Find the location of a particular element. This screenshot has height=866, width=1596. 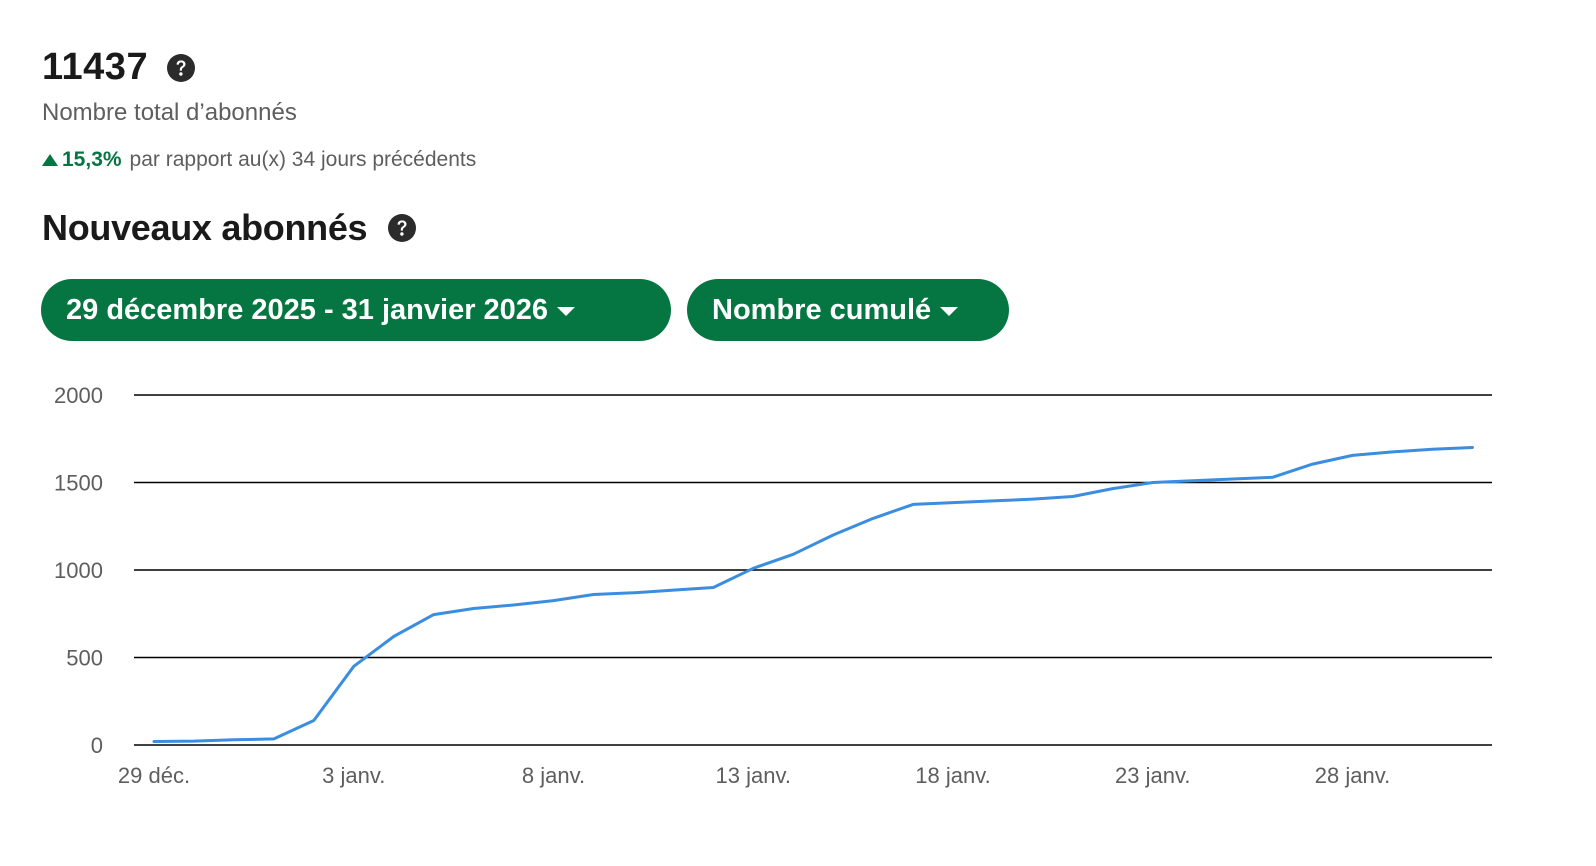

triangle-up-icon is located at coordinates (50, 160).